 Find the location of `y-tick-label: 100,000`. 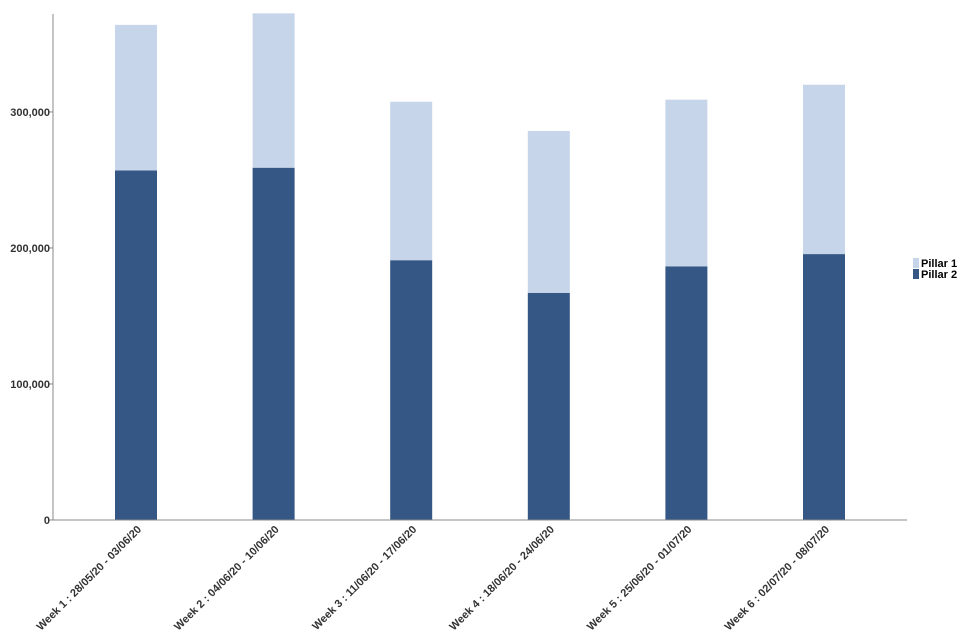

y-tick-label: 100,000 is located at coordinates (30, 385).